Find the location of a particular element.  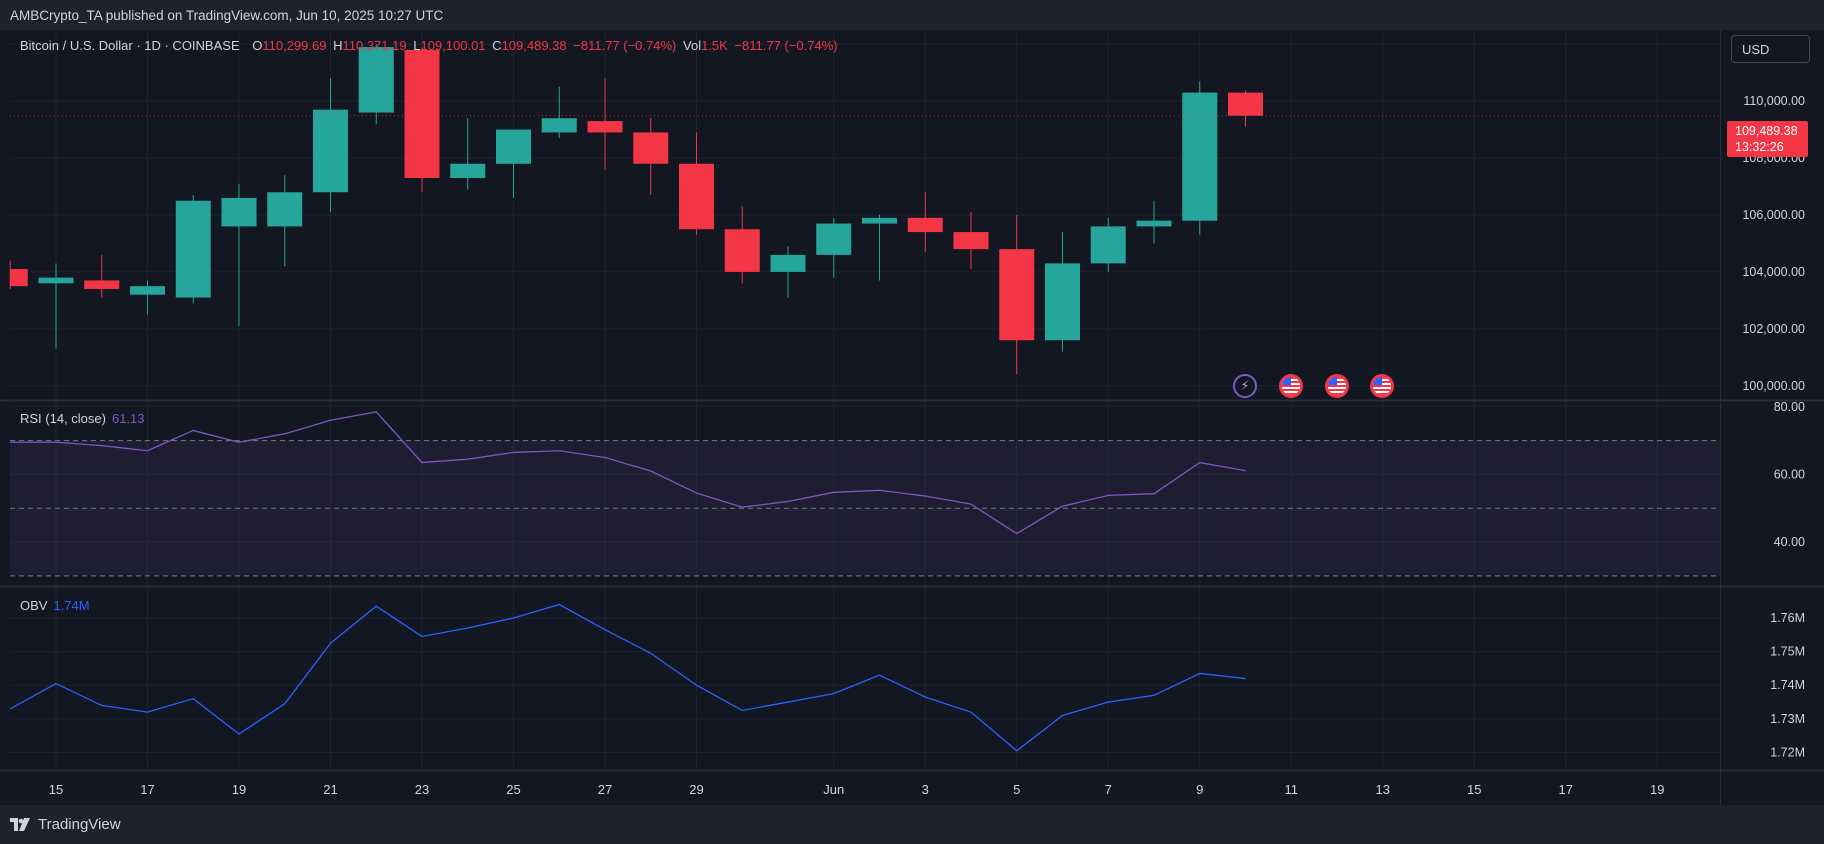

obv-legend: OBV 1.74M is located at coordinates (55, 605).